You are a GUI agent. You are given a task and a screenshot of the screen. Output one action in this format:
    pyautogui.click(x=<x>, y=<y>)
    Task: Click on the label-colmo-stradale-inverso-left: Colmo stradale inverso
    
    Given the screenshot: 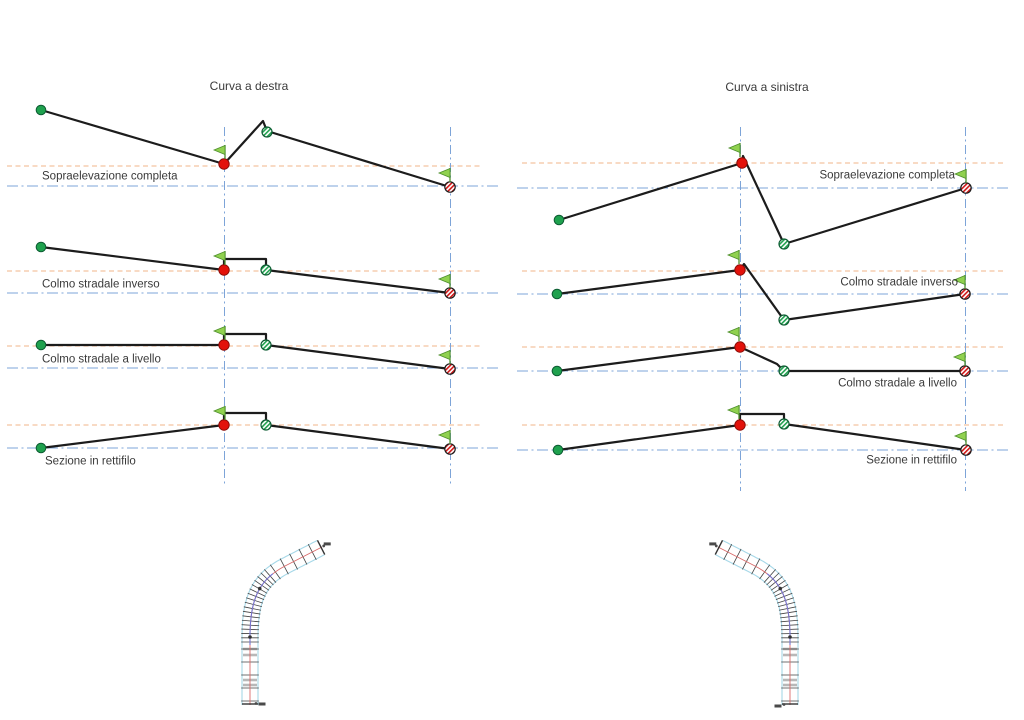 What is the action you would take?
    pyautogui.click(x=101, y=284)
    